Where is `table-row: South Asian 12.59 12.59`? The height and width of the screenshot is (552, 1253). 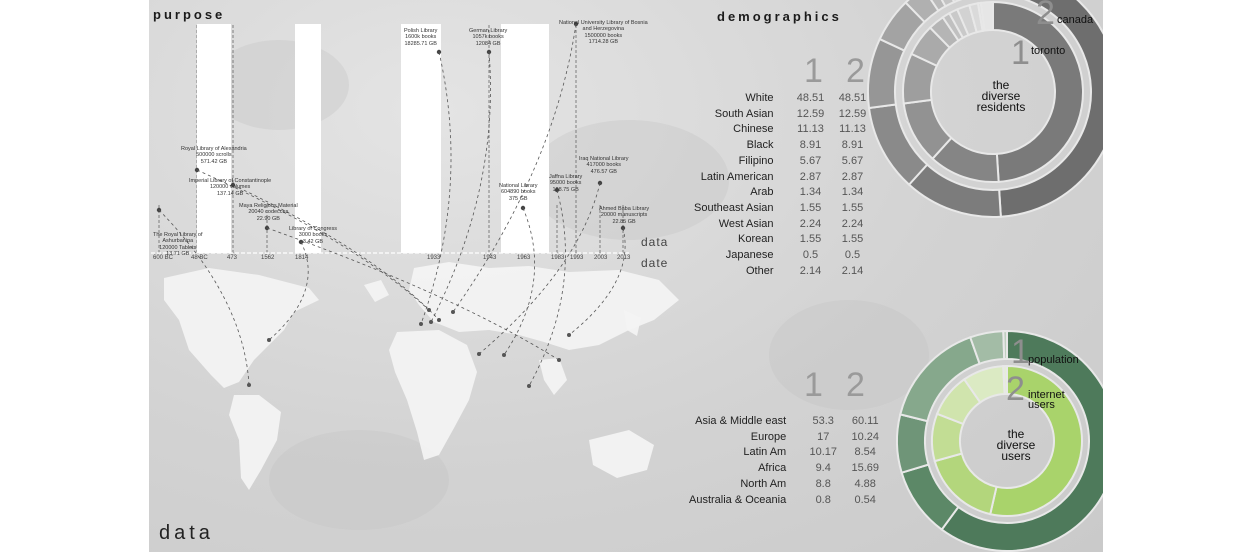
table-row: South Asian 12.59 12.59 is located at coordinates (784, 115).